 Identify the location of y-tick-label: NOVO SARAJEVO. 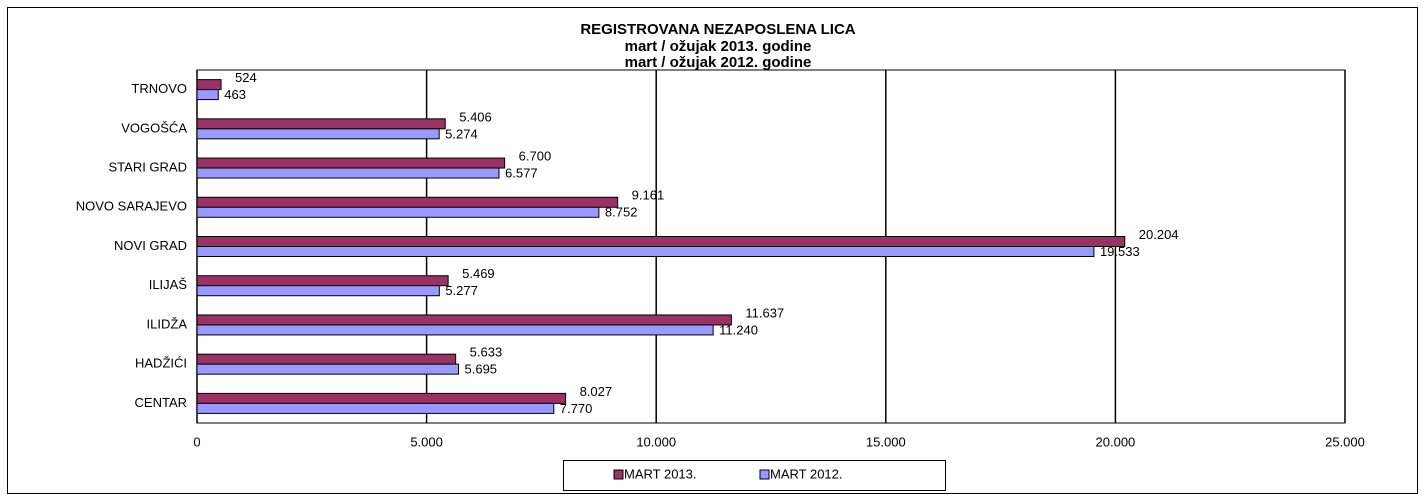
(131, 206).